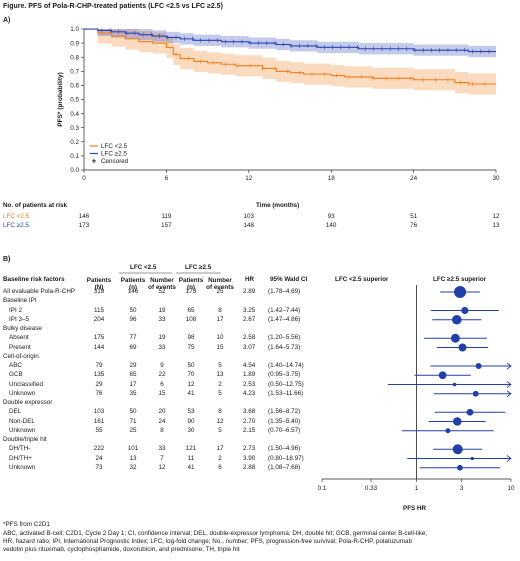 This screenshot has width=520, height=561. What do you see at coordinates (74, 128) in the screenshot?
I see `km-y-tick-label: 0.3` at bounding box center [74, 128].